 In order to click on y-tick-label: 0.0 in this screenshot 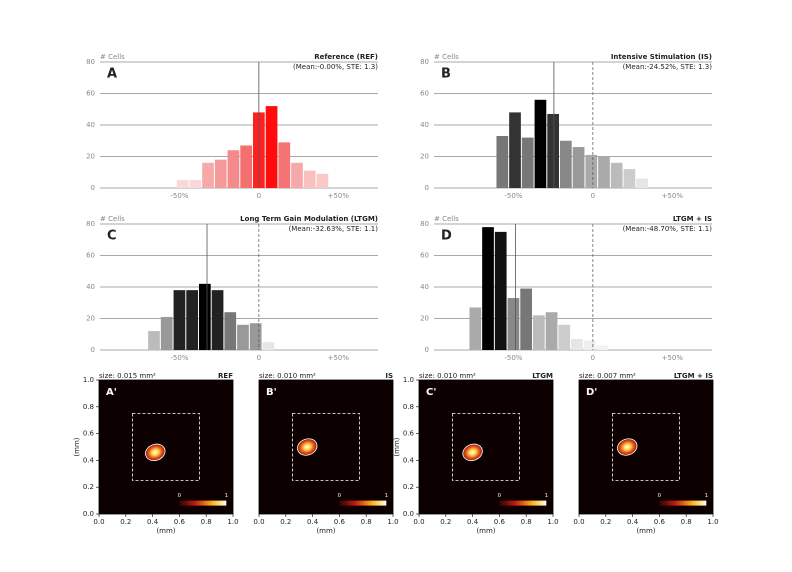, I will do `click(408, 514)`.